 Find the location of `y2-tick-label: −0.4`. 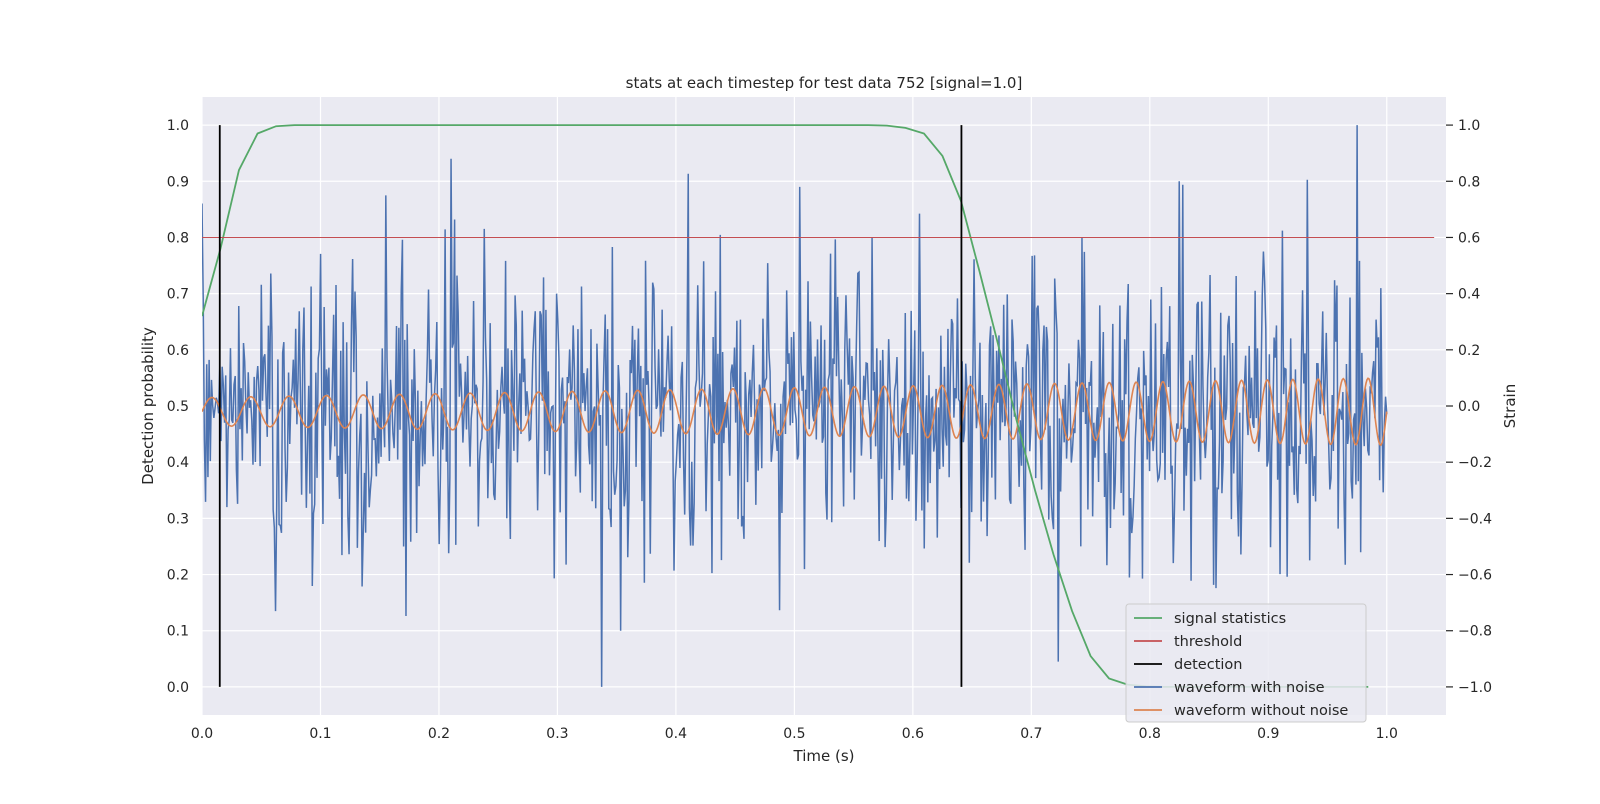

y2-tick-label: −0.4 is located at coordinates (1475, 519).